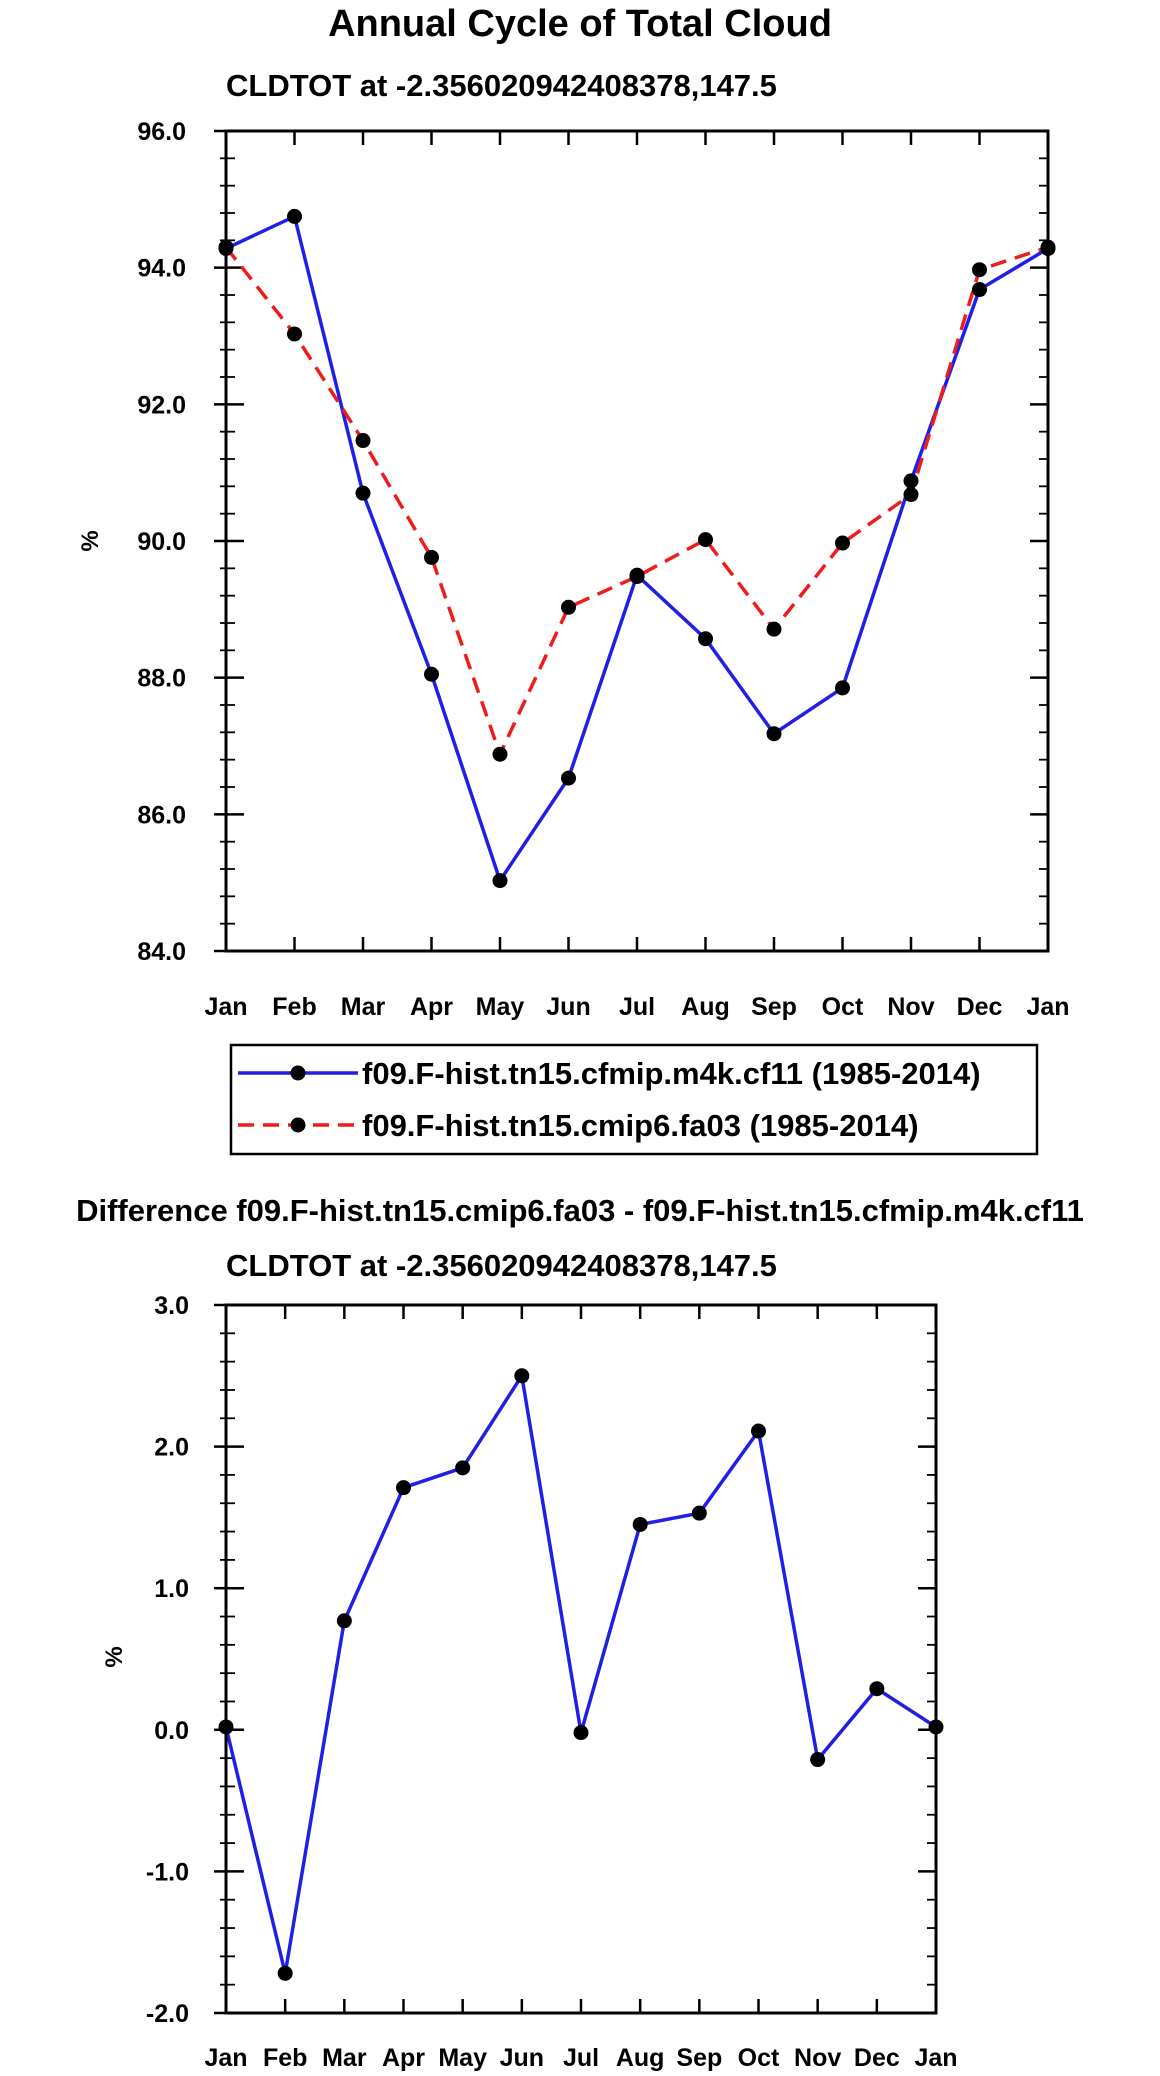  I want to click on y-tick-label: 3.0, so click(171, 1306).